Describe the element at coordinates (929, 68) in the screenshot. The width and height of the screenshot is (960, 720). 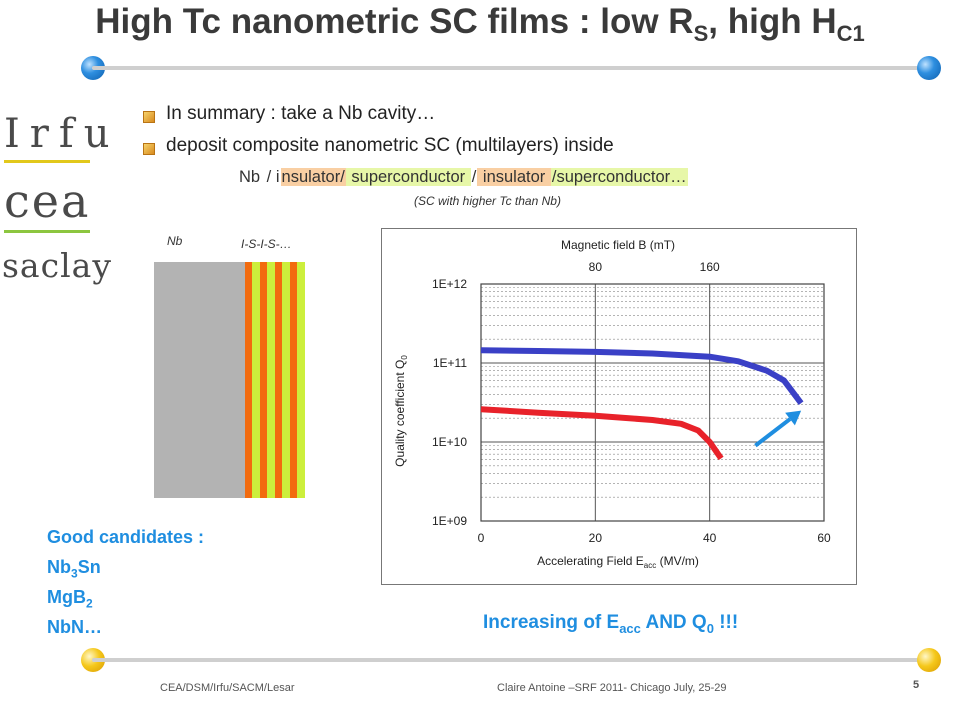
I see `top-right-dot` at that location.